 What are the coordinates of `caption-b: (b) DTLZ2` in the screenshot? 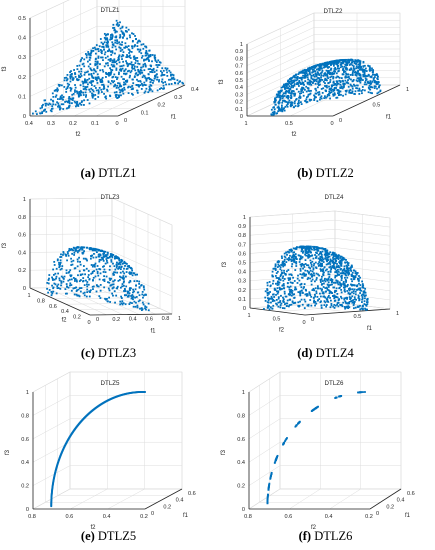 It's located at (325, 173).